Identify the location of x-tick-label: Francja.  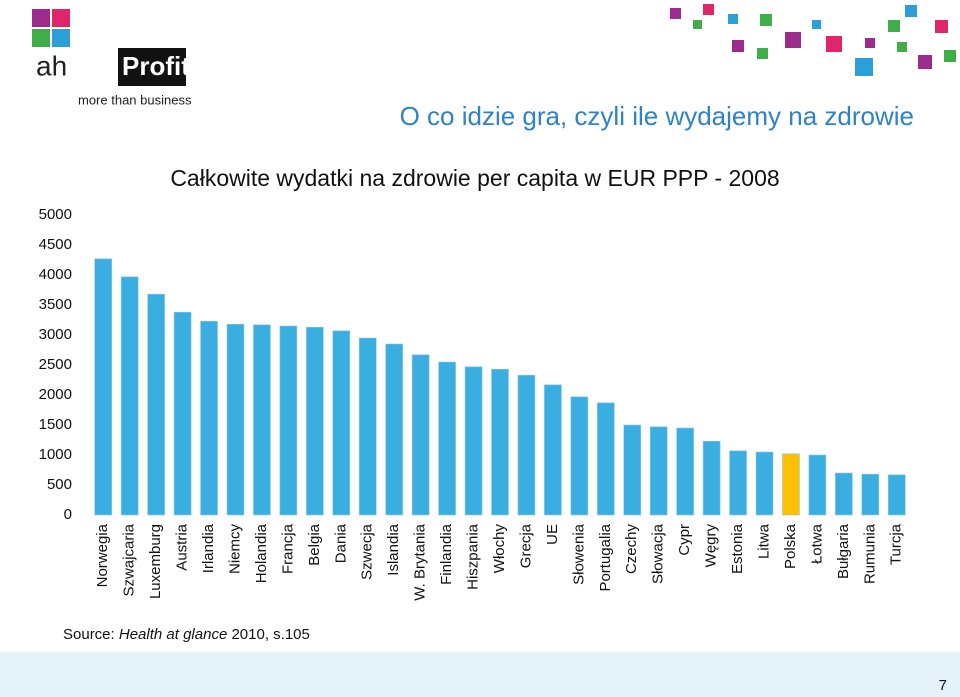
(287, 548).